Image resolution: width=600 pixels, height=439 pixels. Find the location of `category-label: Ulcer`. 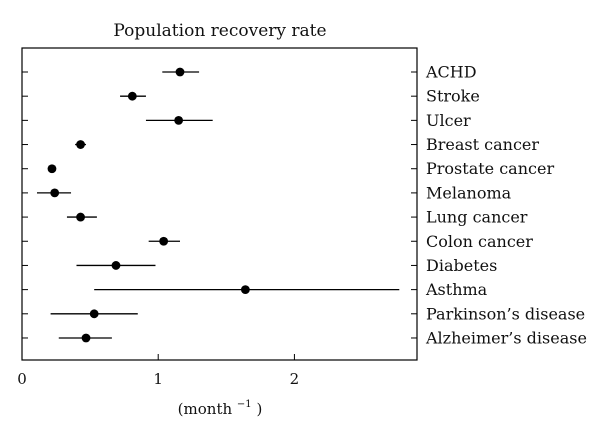

category-label: Ulcer is located at coordinates (448, 120).